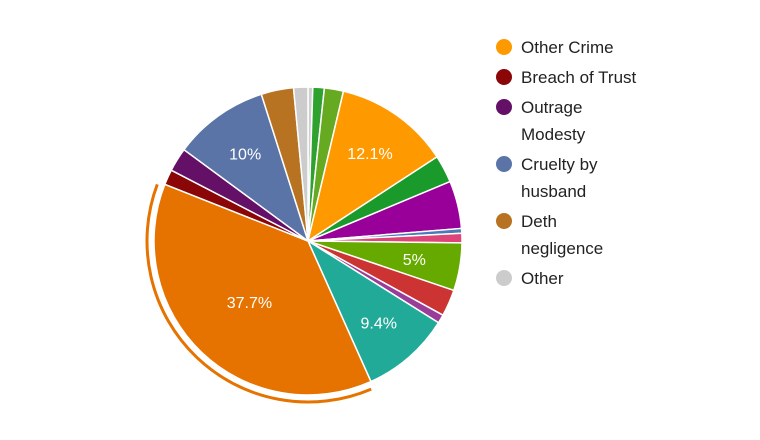 This screenshot has height=440, width=760. I want to click on legend-entry: Other Crime, so click(555, 47).